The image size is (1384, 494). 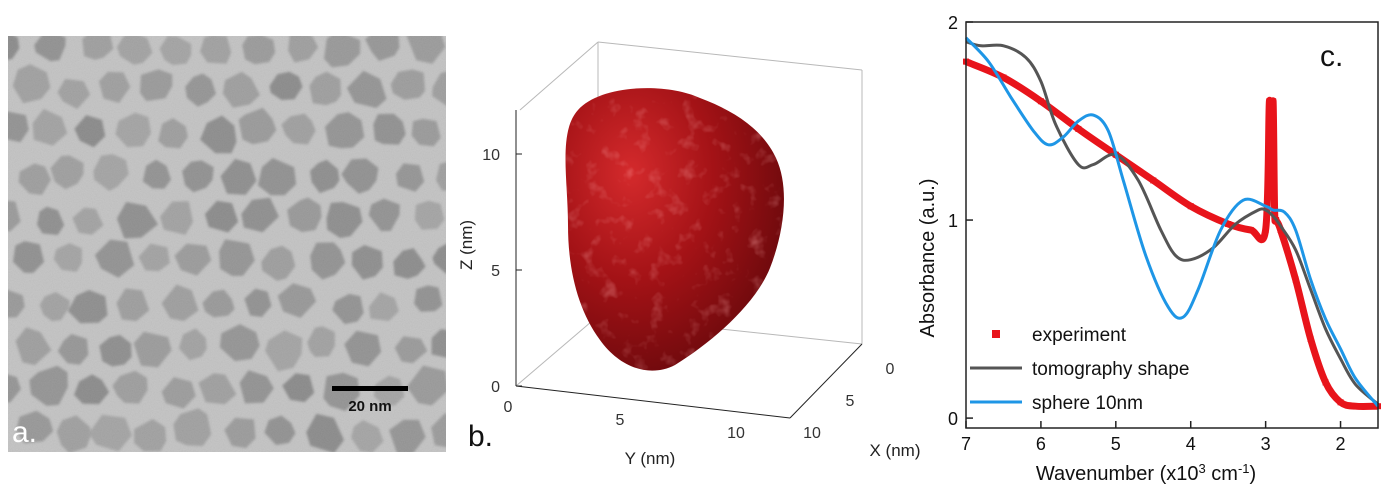 I want to click on panel-letter-b: b., so click(x=480, y=436).